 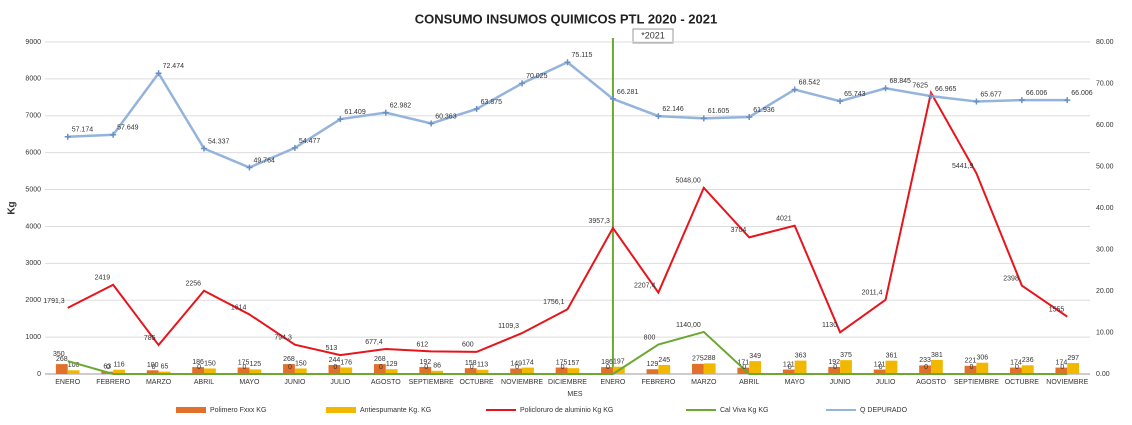 I want to click on data-label: 794,3, so click(x=283, y=338).